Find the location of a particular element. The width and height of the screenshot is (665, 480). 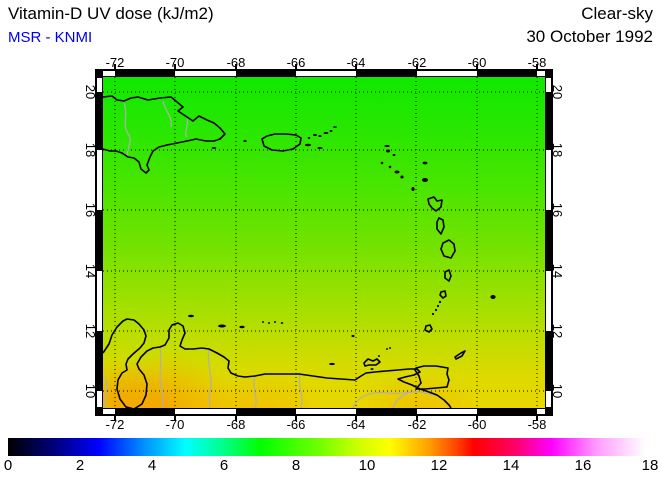

axis-label-lon-top: -72 is located at coordinates (115, 62).